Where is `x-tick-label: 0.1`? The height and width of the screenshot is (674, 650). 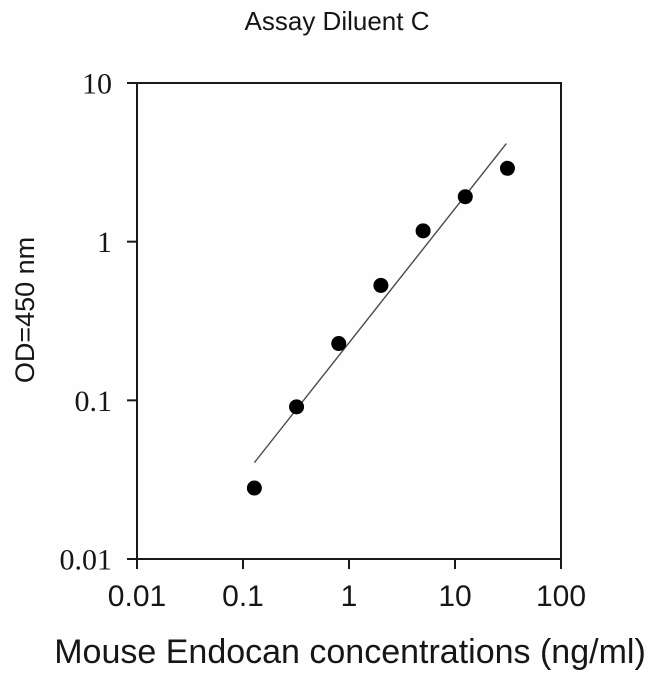 x-tick-label: 0.1 is located at coordinates (243, 596).